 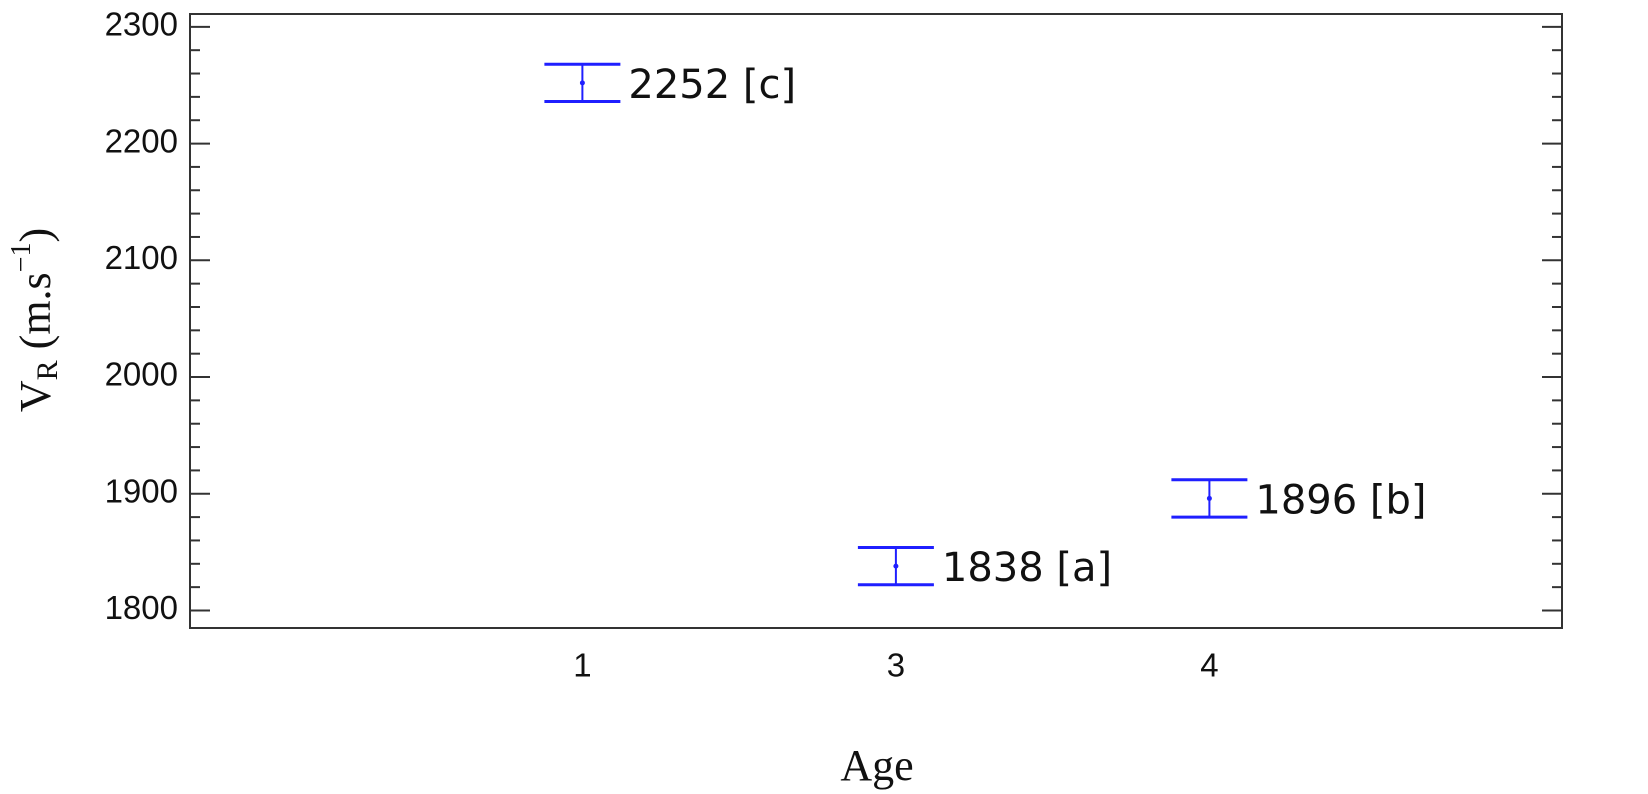 I want to click on y-tick-label: 1900, so click(x=141, y=490).